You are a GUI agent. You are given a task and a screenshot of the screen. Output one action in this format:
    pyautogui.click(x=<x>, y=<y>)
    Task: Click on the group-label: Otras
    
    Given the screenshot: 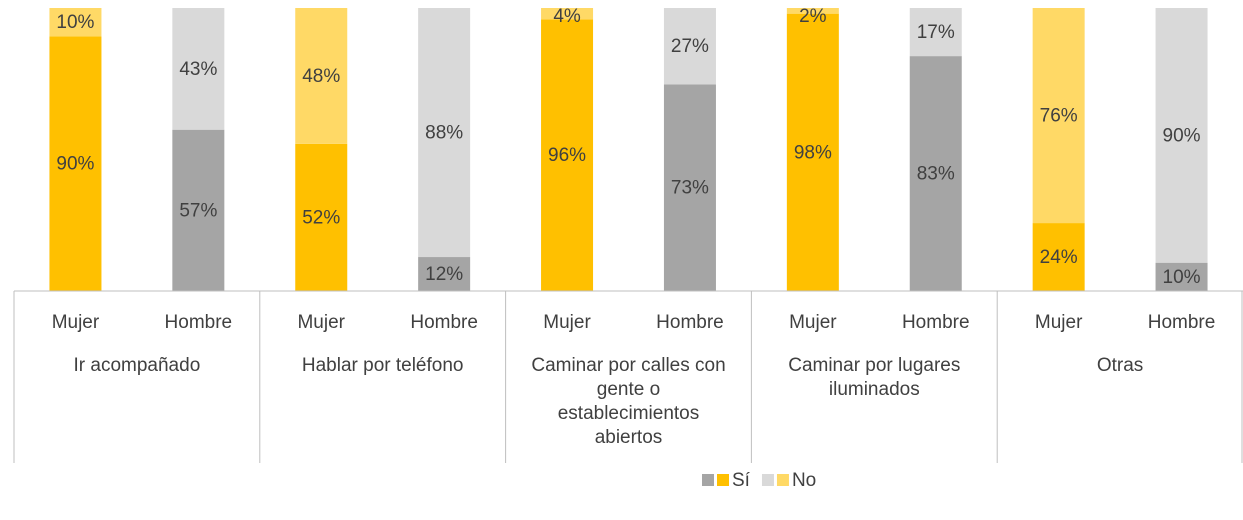 What is the action you would take?
    pyautogui.click(x=1120, y=365)
    